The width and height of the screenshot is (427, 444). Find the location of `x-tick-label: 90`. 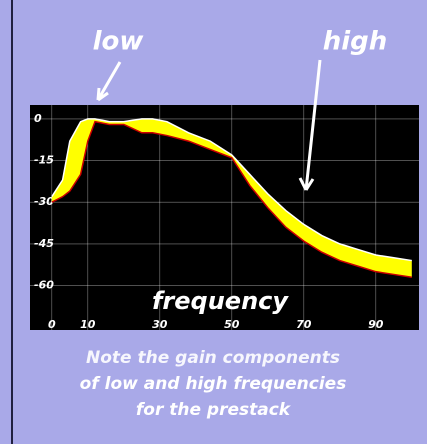

x-tick-label: 90 is located at coordinates (376, 324).